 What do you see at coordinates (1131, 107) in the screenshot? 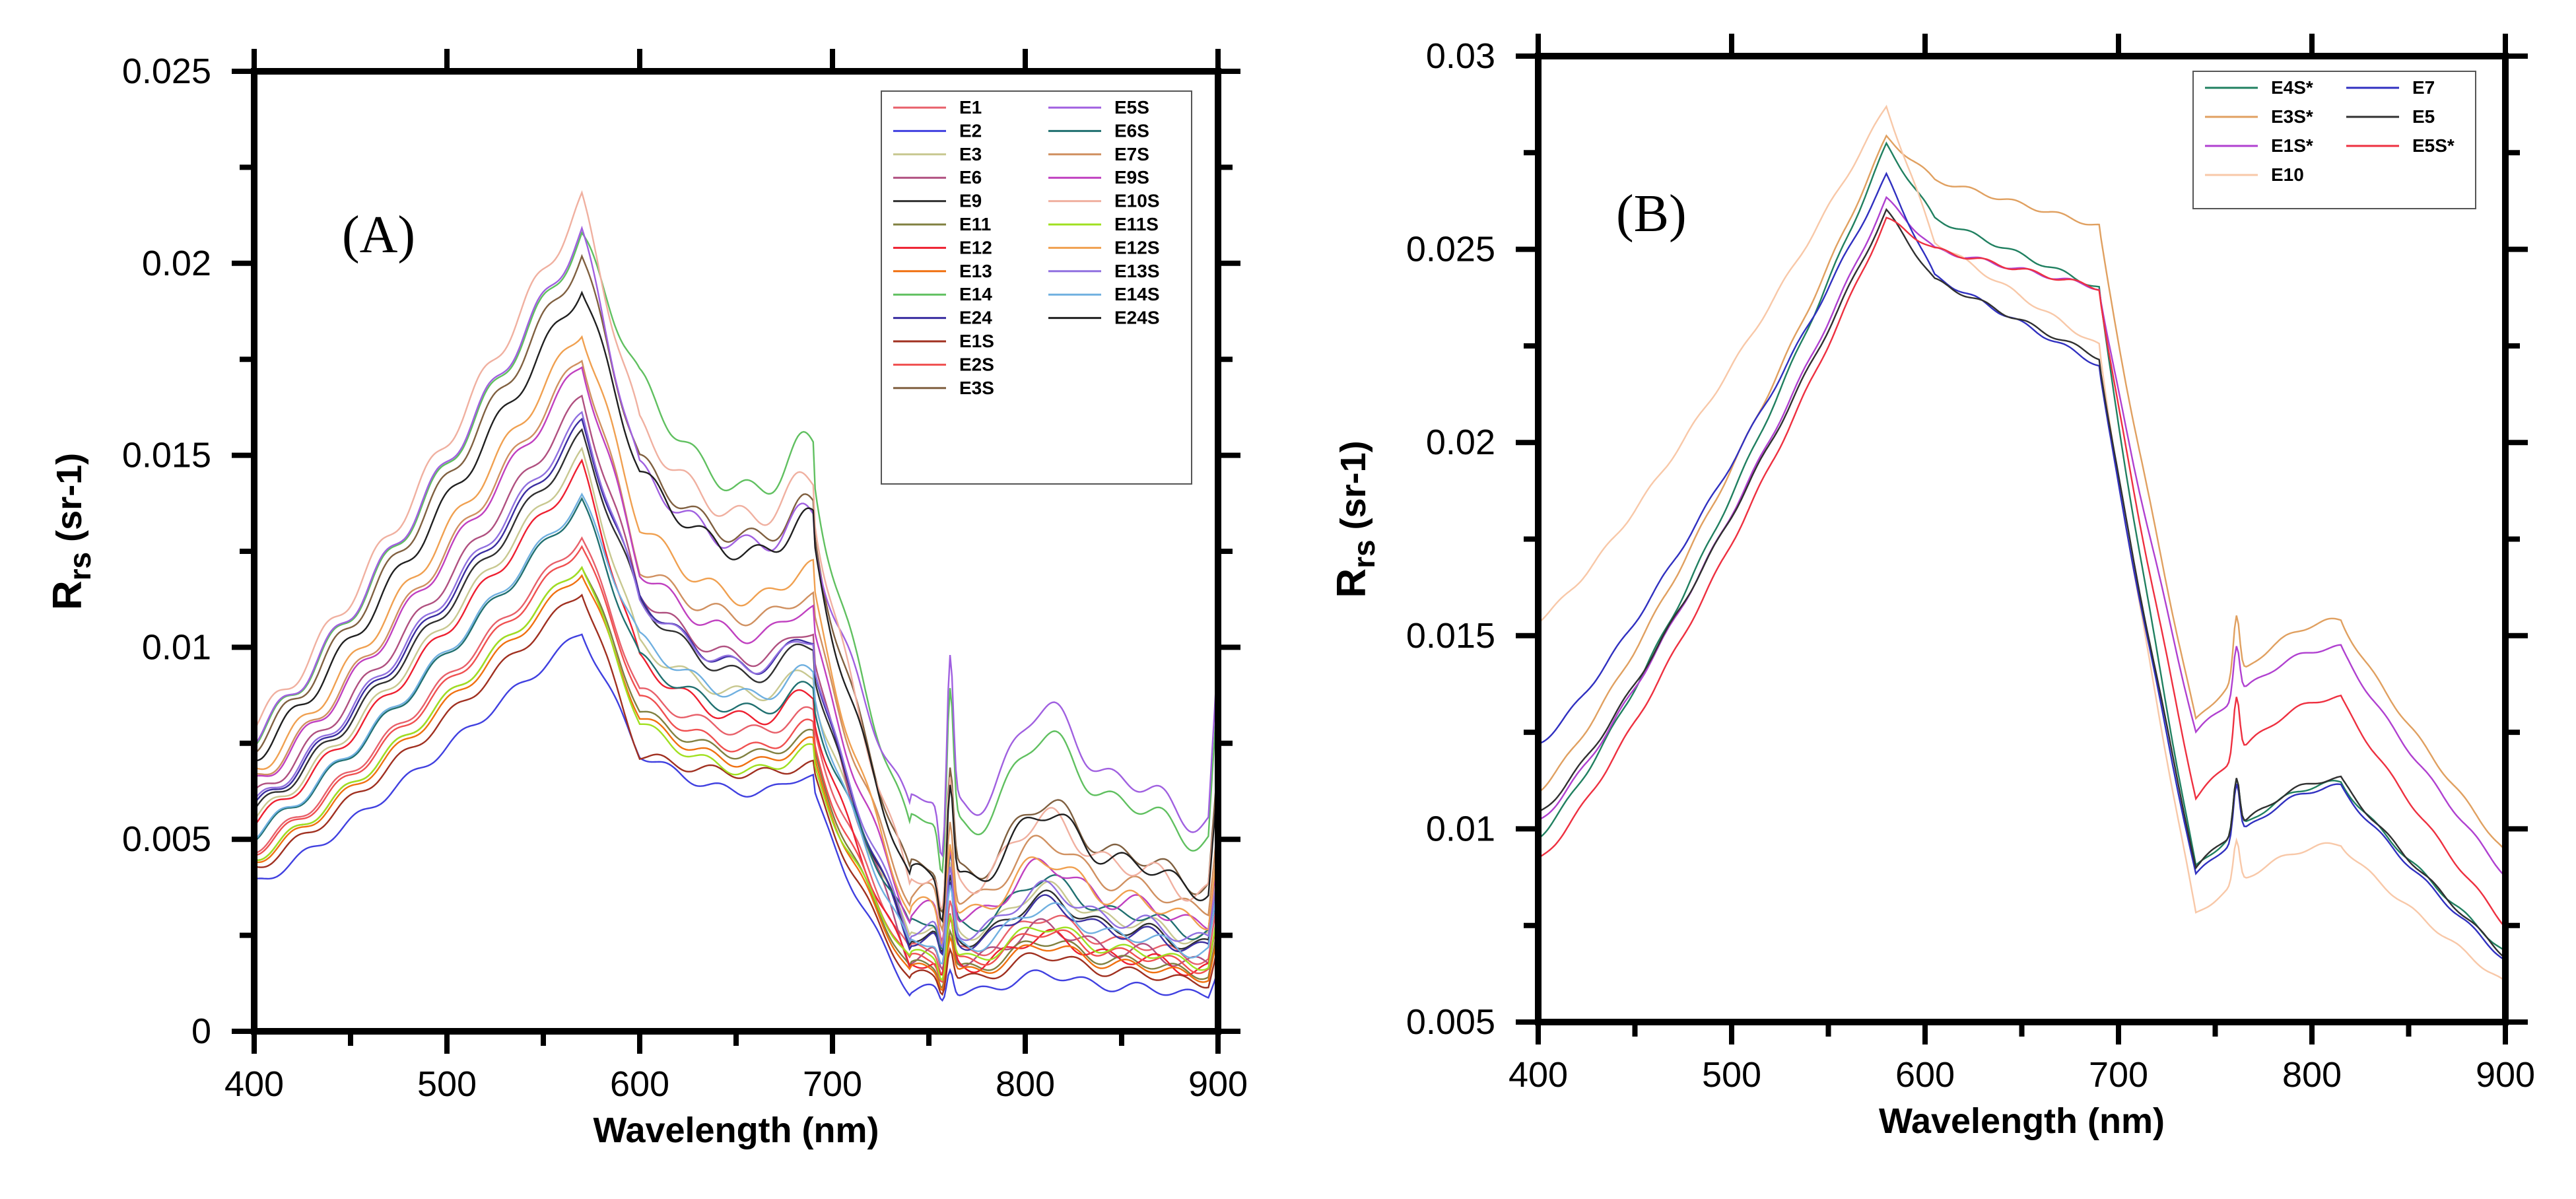
I see `legend-label: E5S` at bounding box center [1131, 107].